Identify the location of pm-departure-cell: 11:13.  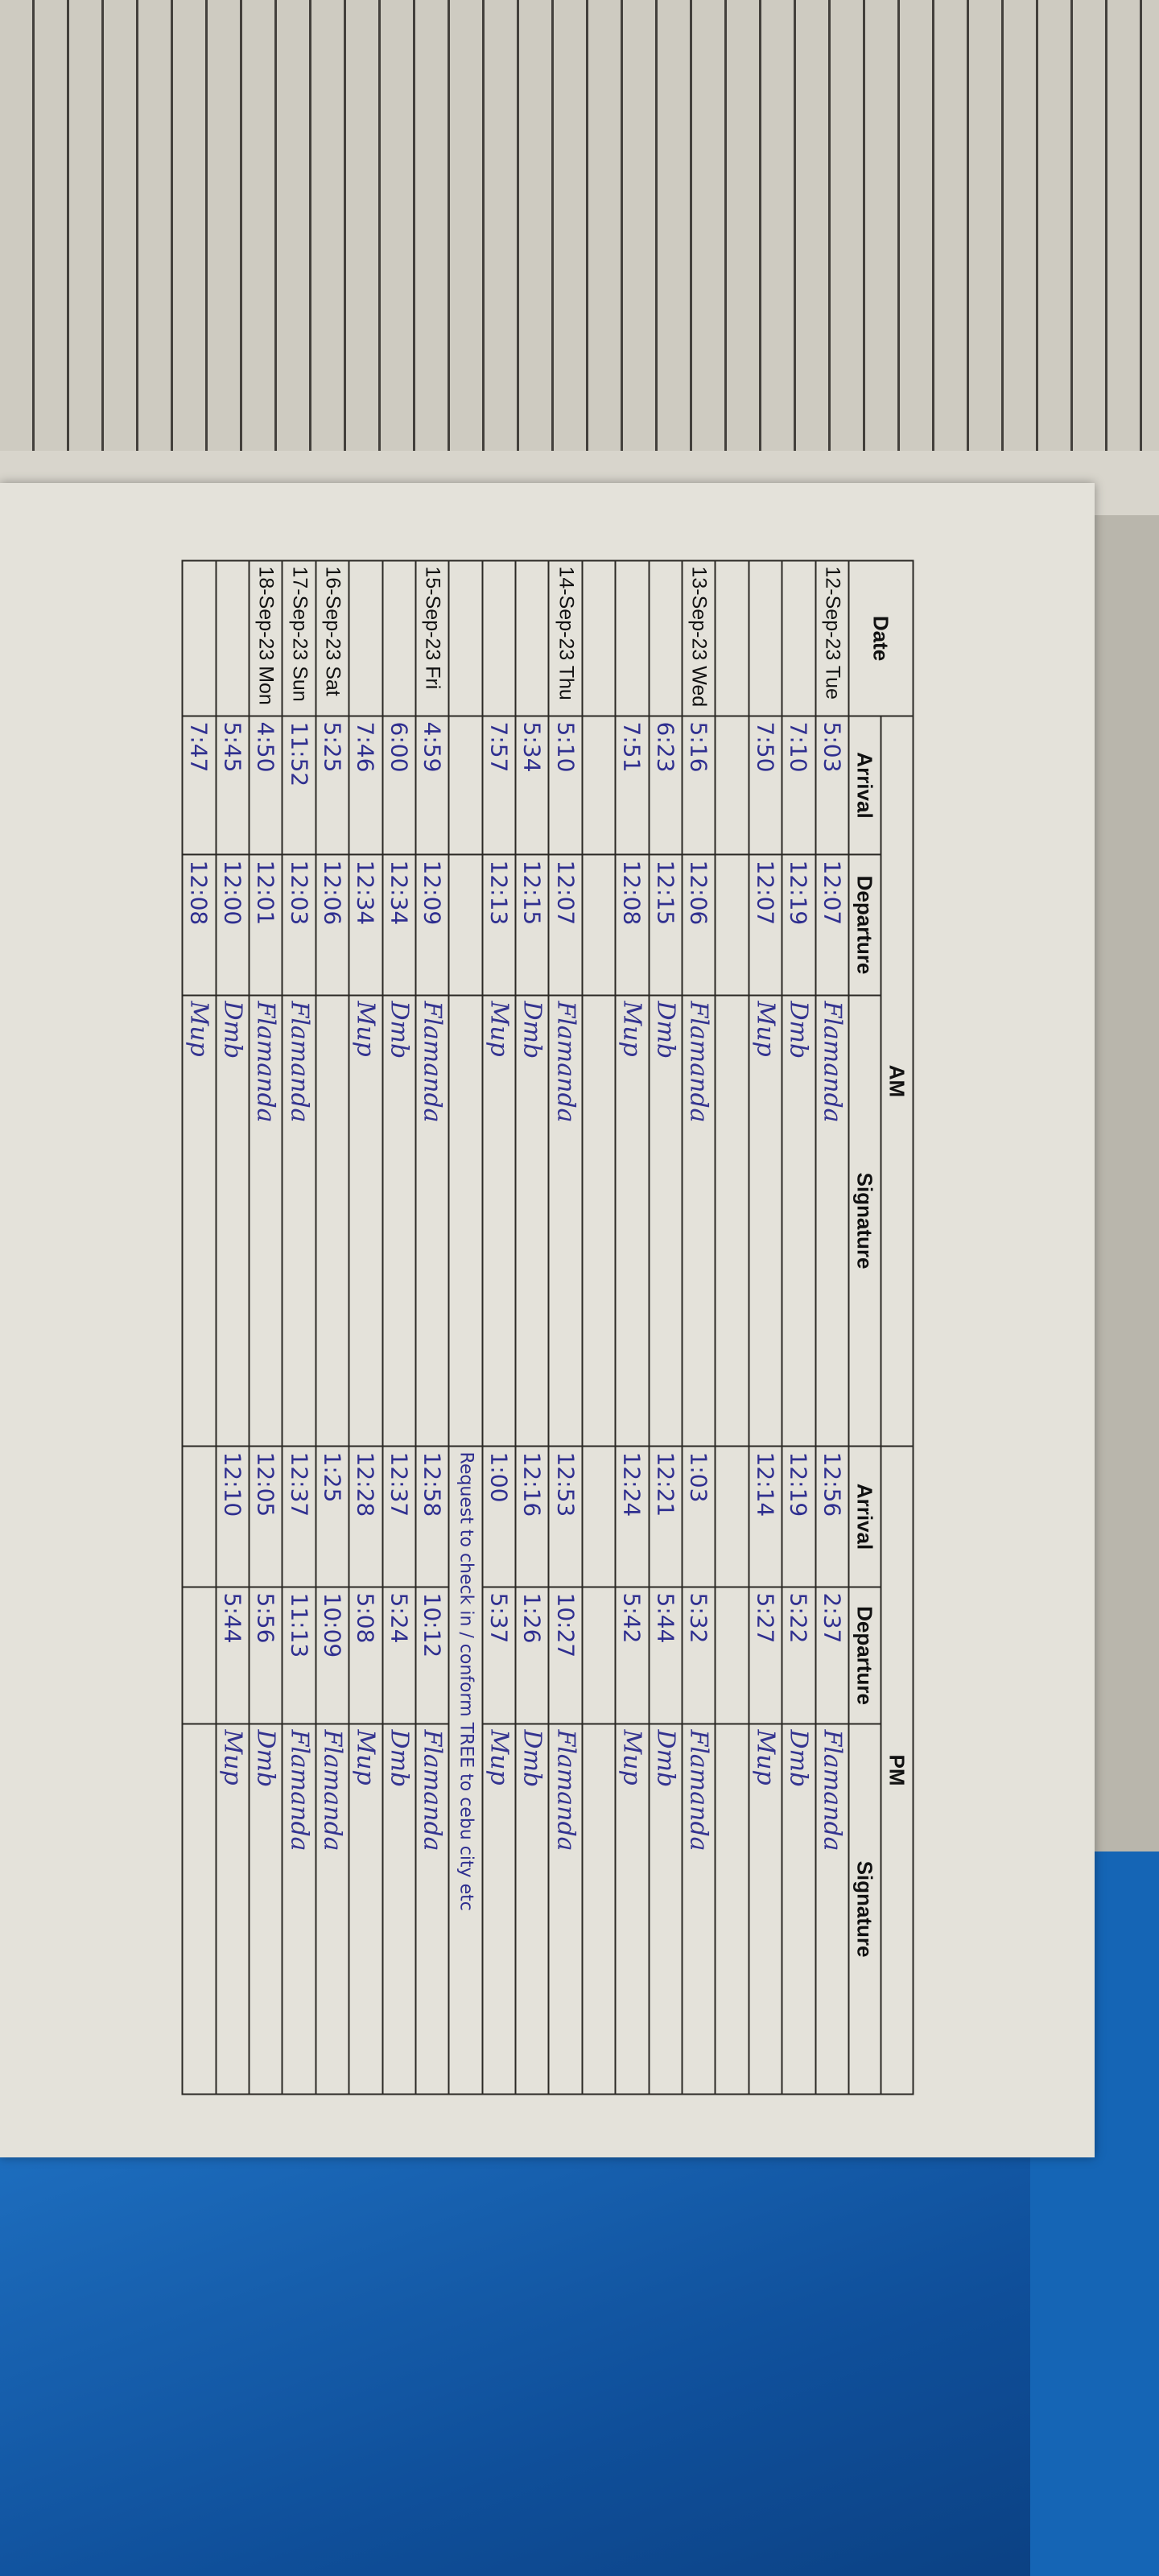
(299, 1655).